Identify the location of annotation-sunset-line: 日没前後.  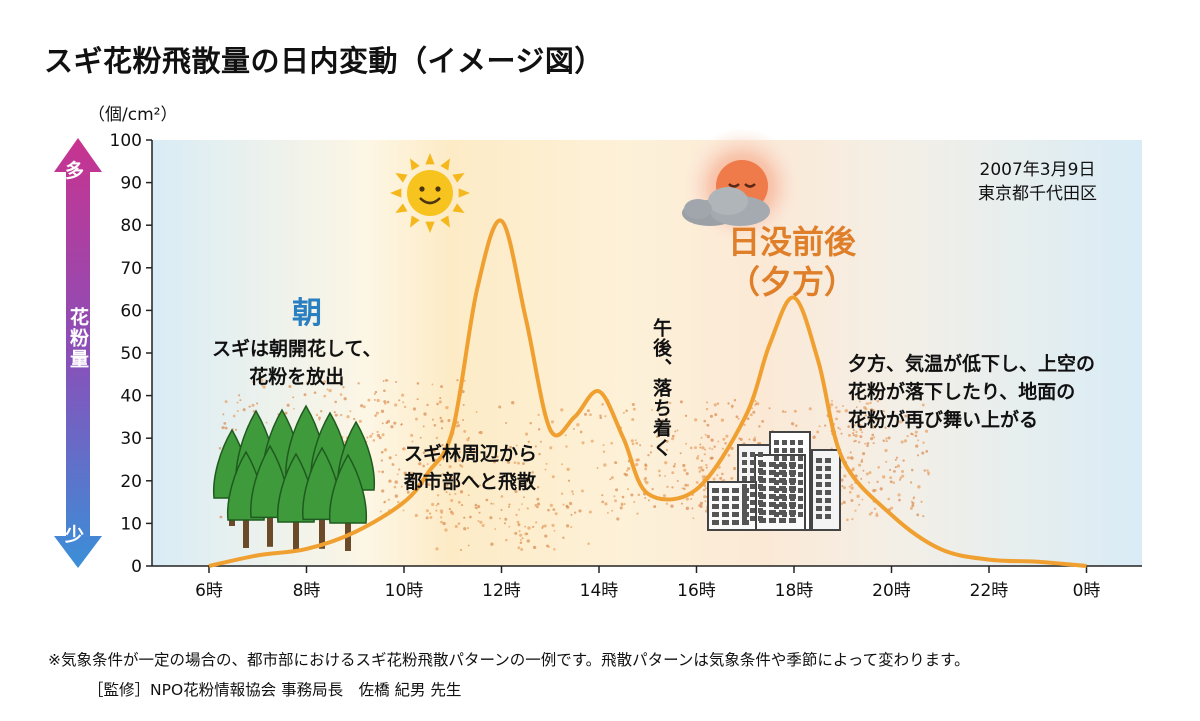
(792, 242).